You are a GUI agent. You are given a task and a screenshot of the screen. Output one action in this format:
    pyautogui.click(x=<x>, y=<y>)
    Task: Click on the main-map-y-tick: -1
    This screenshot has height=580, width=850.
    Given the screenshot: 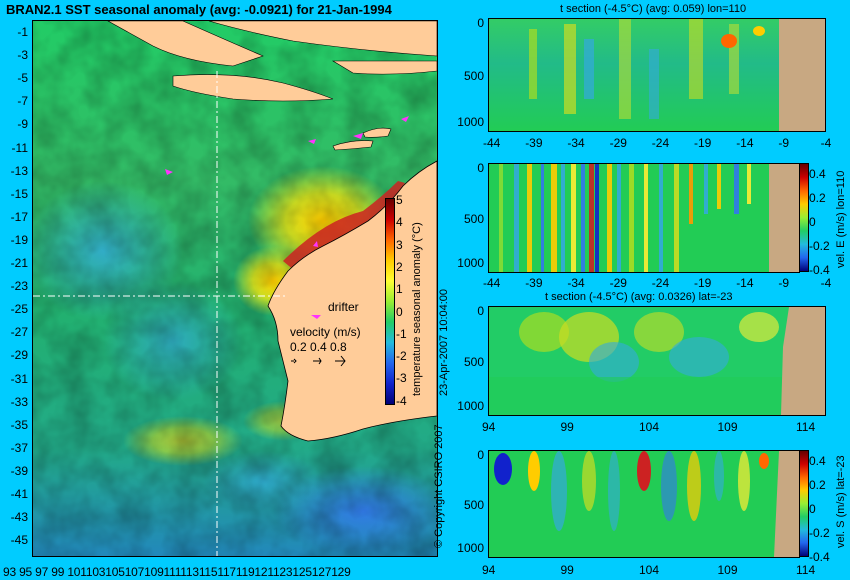 What is the action you would take?
    pyautogui.click(x=22, y=32)
    